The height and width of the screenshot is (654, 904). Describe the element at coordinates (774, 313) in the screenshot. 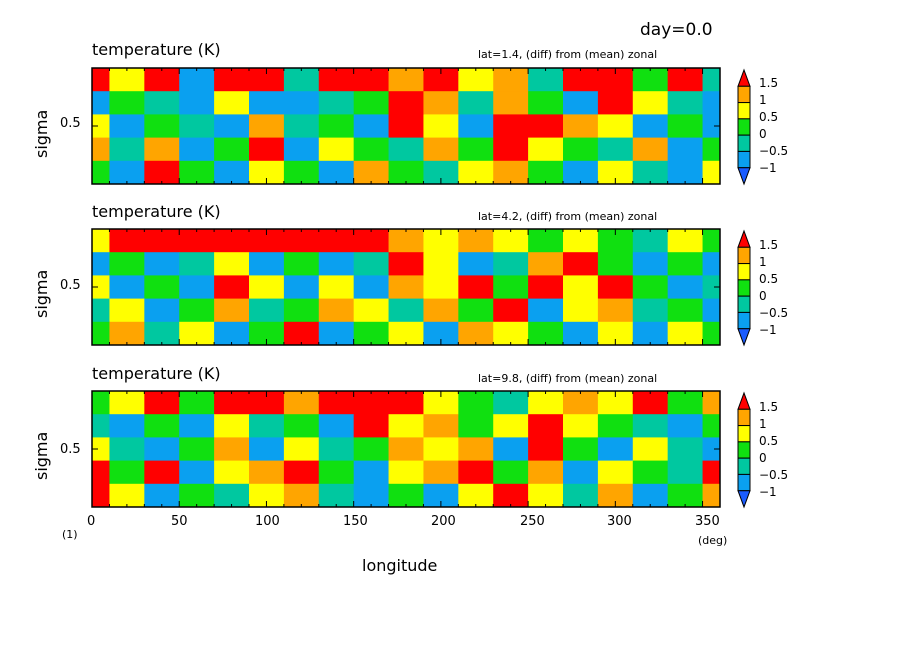

I see `cb2-label-4: −0.5` at that location.